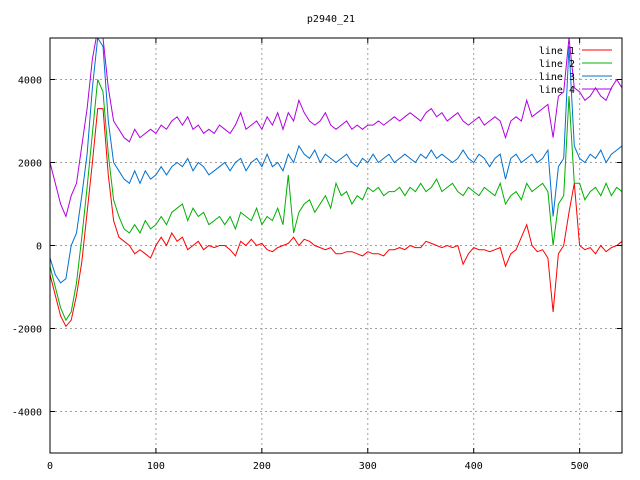 The width and height of the screenshot is (640, 480). Describe the element at coordinates (557, 77) in the screenshot. I see `legend-label: line 3` at that location.